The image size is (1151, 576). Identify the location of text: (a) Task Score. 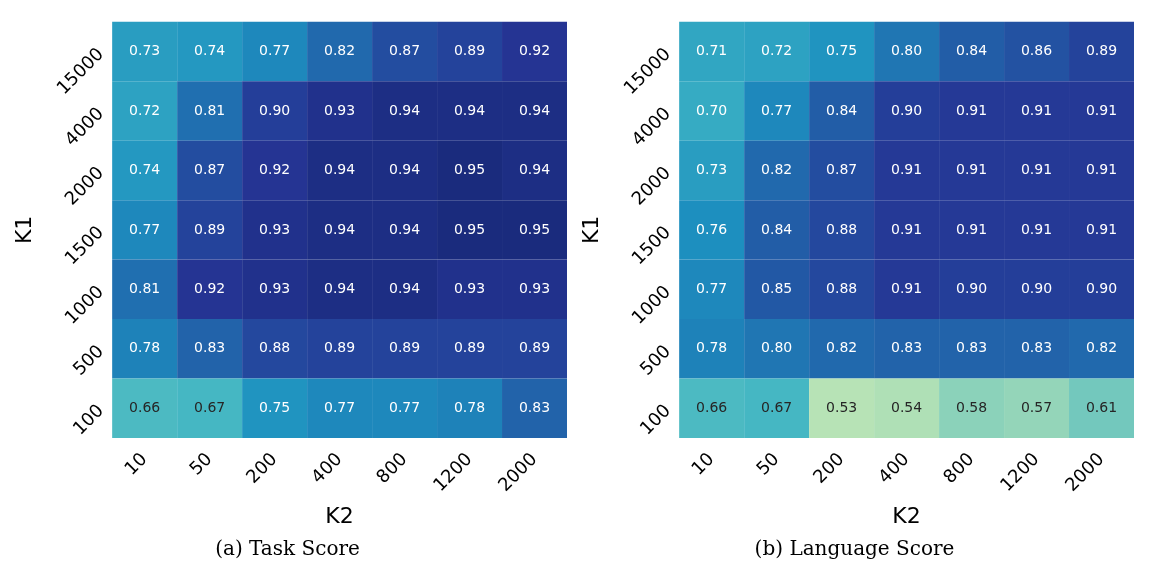
(287, 548).